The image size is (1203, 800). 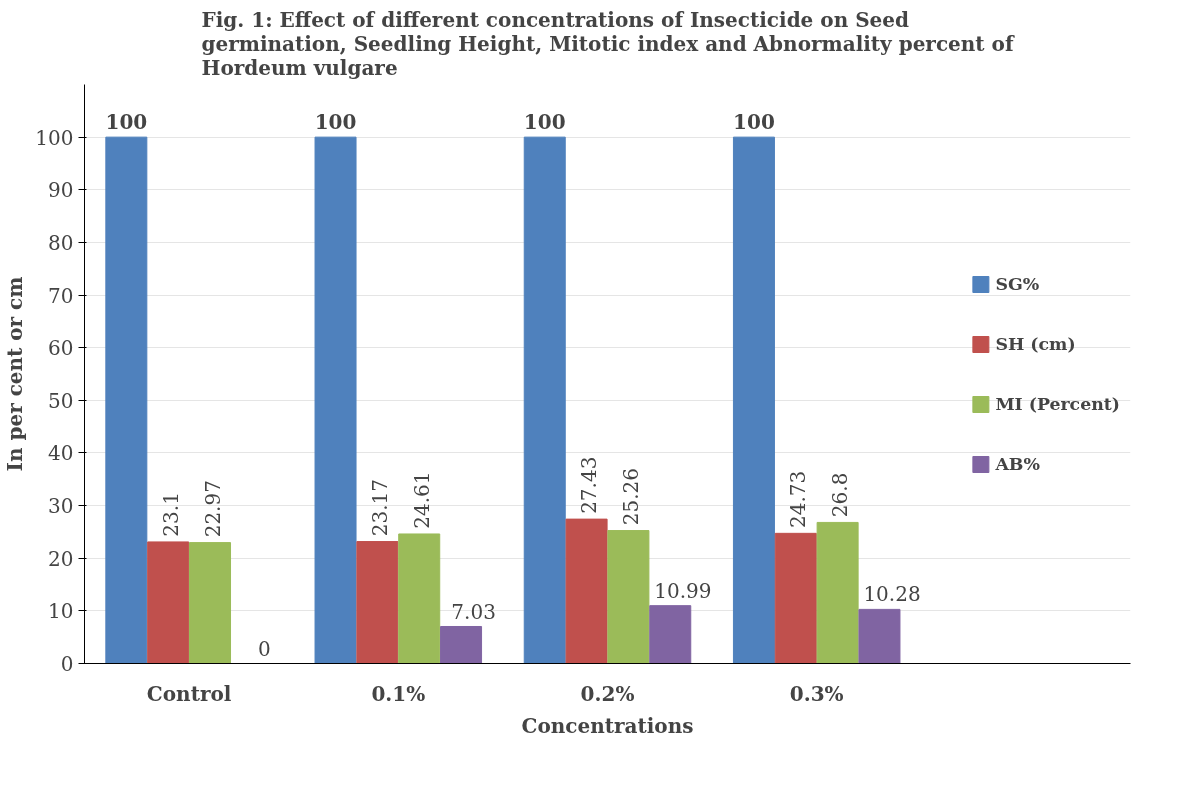 I want to click on x-axis-title: Concentrations, so click(x=607, y=725).